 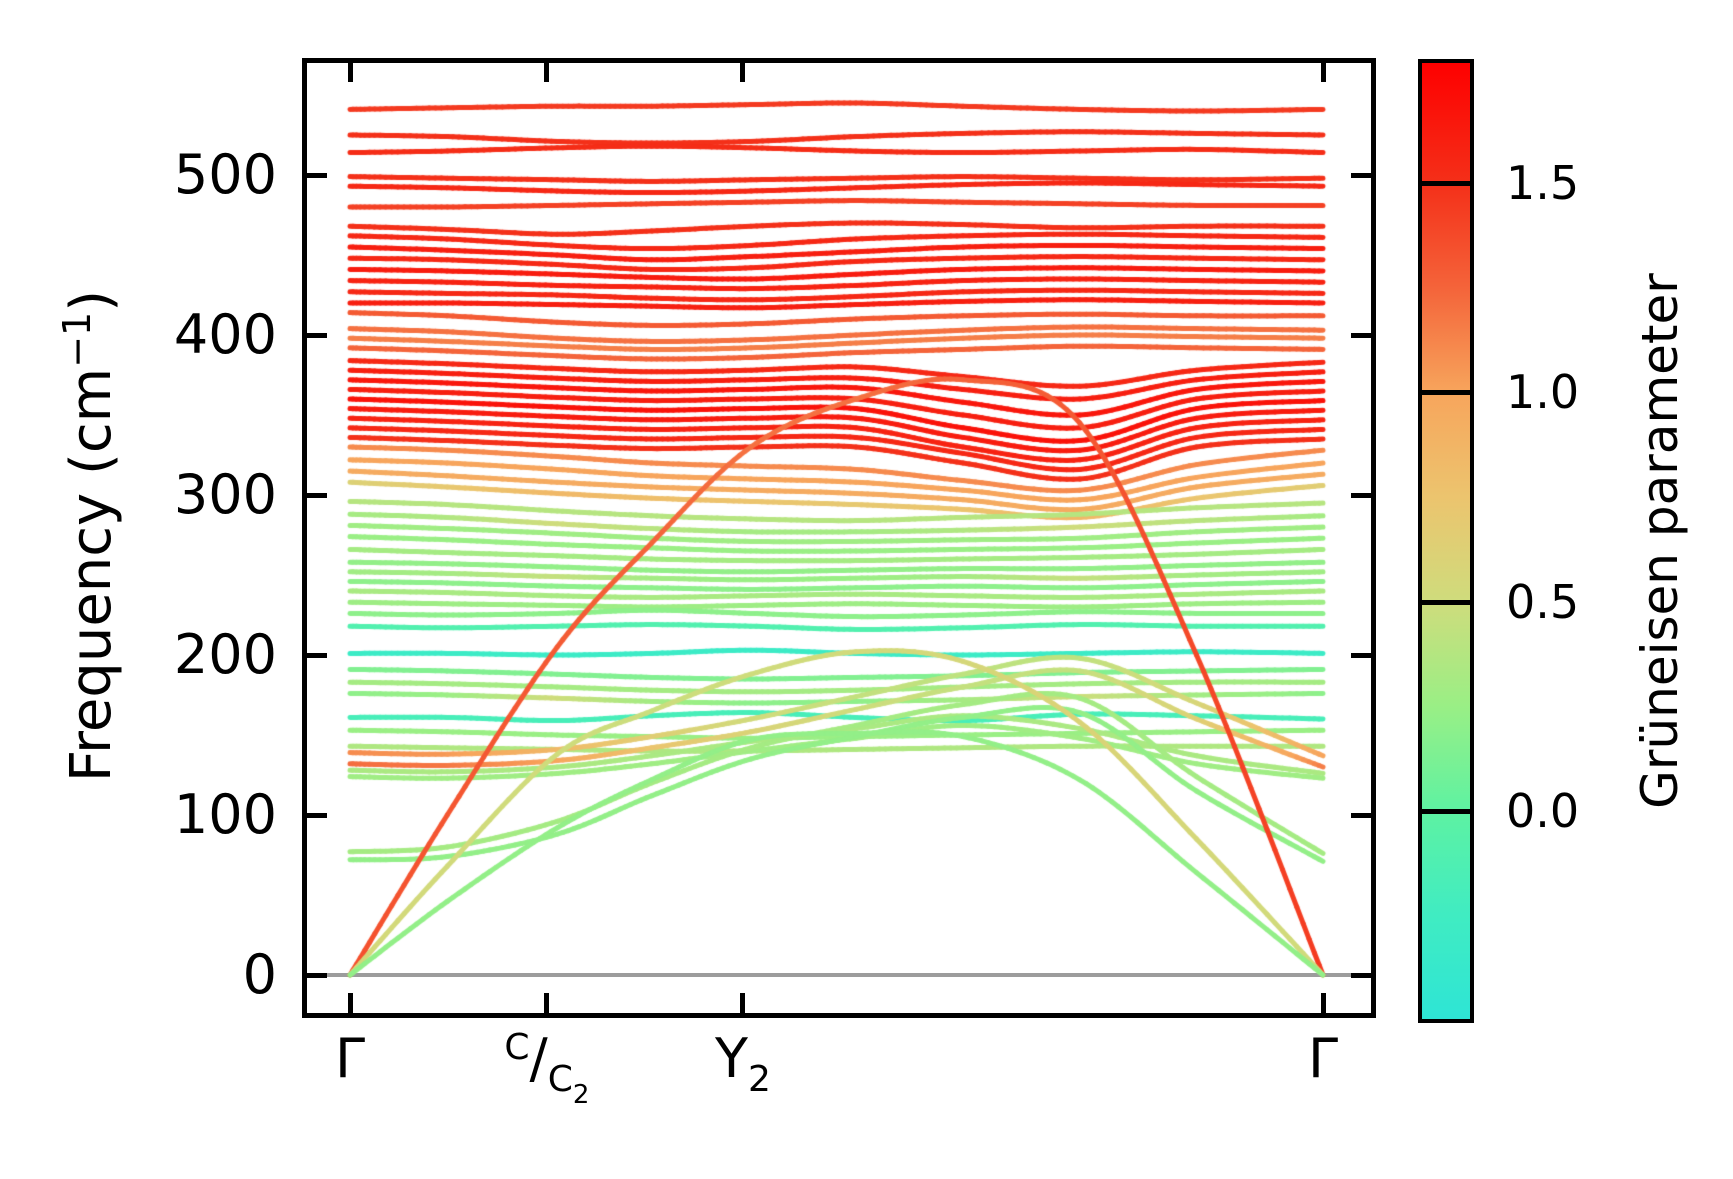 What do you see at coordinates (1446, 541) in the screenshot?
I see `colorbar` at bounding box center [1446, 541].